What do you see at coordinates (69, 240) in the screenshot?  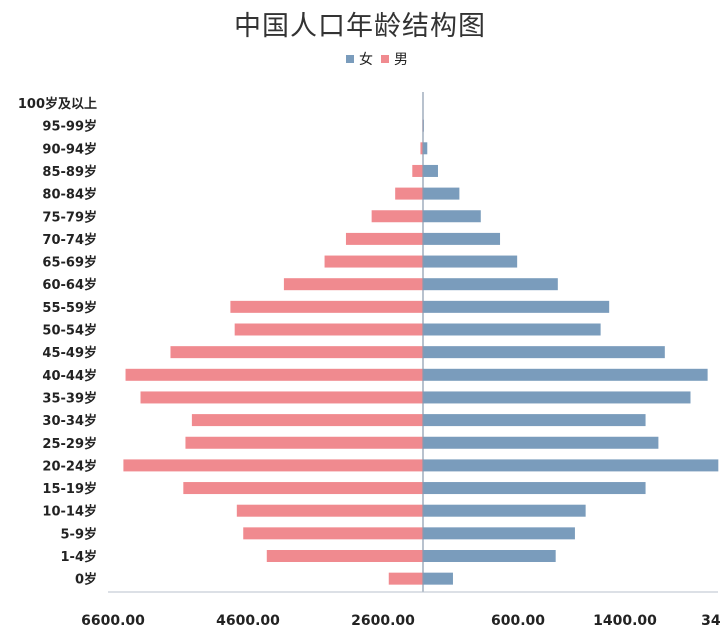 I see `category-label-15: 70-74岁` at bounding box center [69, 240].